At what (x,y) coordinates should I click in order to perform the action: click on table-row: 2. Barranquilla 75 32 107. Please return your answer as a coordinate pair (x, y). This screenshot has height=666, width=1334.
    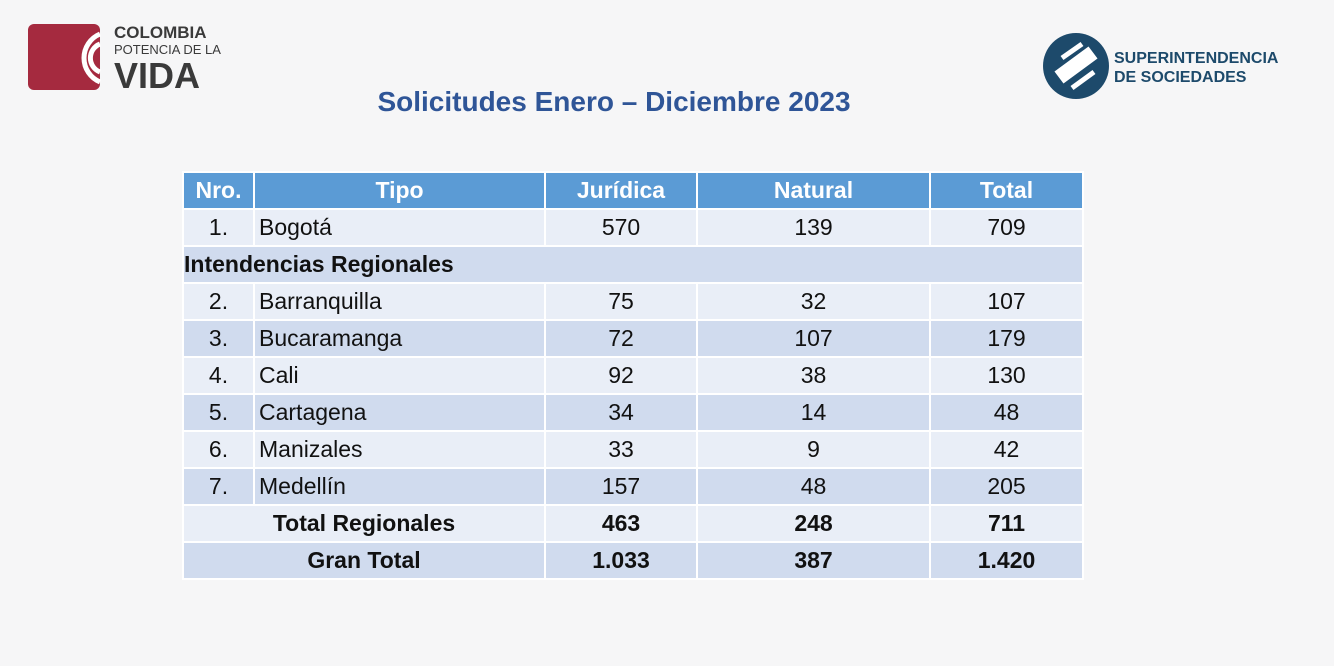
    Looking at the image, I should click on (633, 301).